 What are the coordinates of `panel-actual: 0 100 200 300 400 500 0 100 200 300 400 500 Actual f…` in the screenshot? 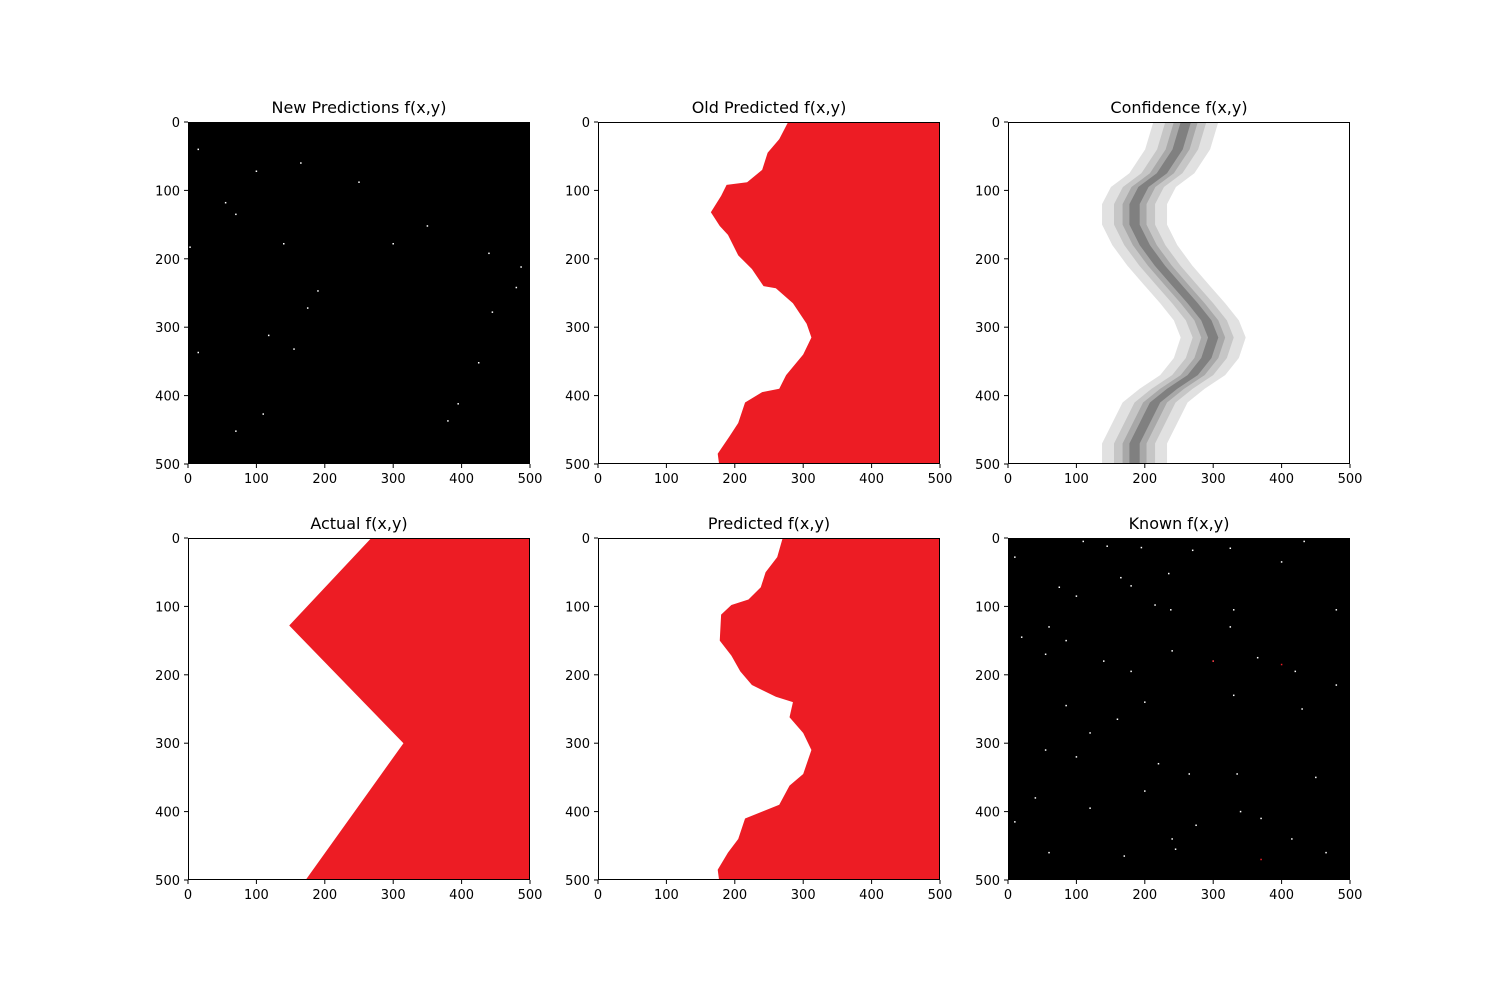 It's located at (348, 708).